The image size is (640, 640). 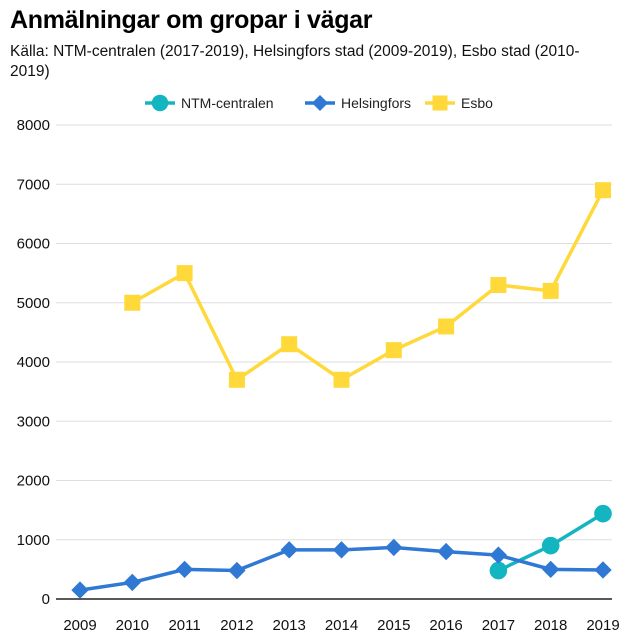 What do you see at coordinates (227, 103) in the screenshot?
I see `legend-label: NTM-centralen` at bounding box center [227, 103].